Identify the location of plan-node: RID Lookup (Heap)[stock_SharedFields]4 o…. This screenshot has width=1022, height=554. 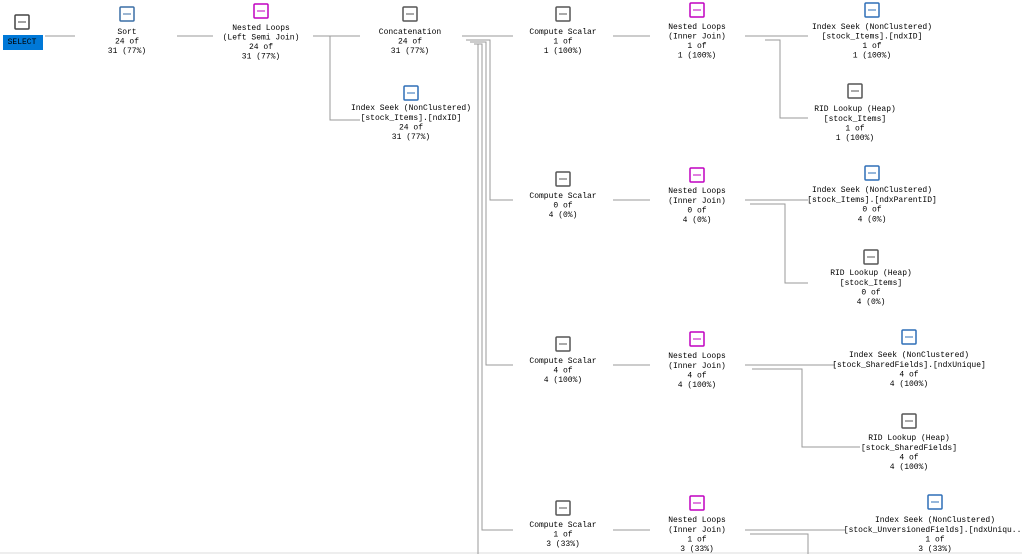
(909, 442).